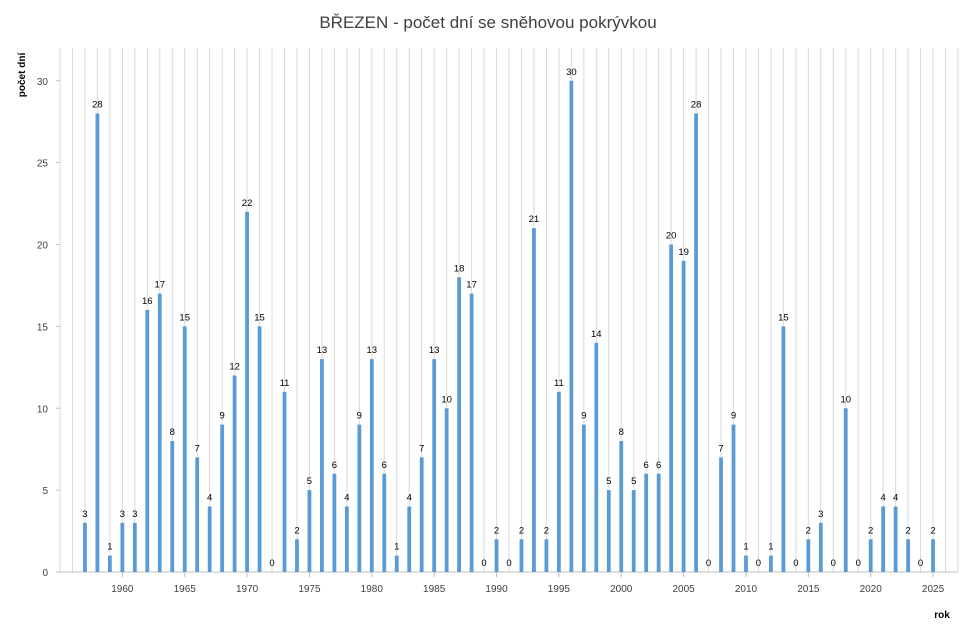 The width and height of the screenshot is (977, 631). I want to click on x-tick-label: 2005, so click(683, 589).